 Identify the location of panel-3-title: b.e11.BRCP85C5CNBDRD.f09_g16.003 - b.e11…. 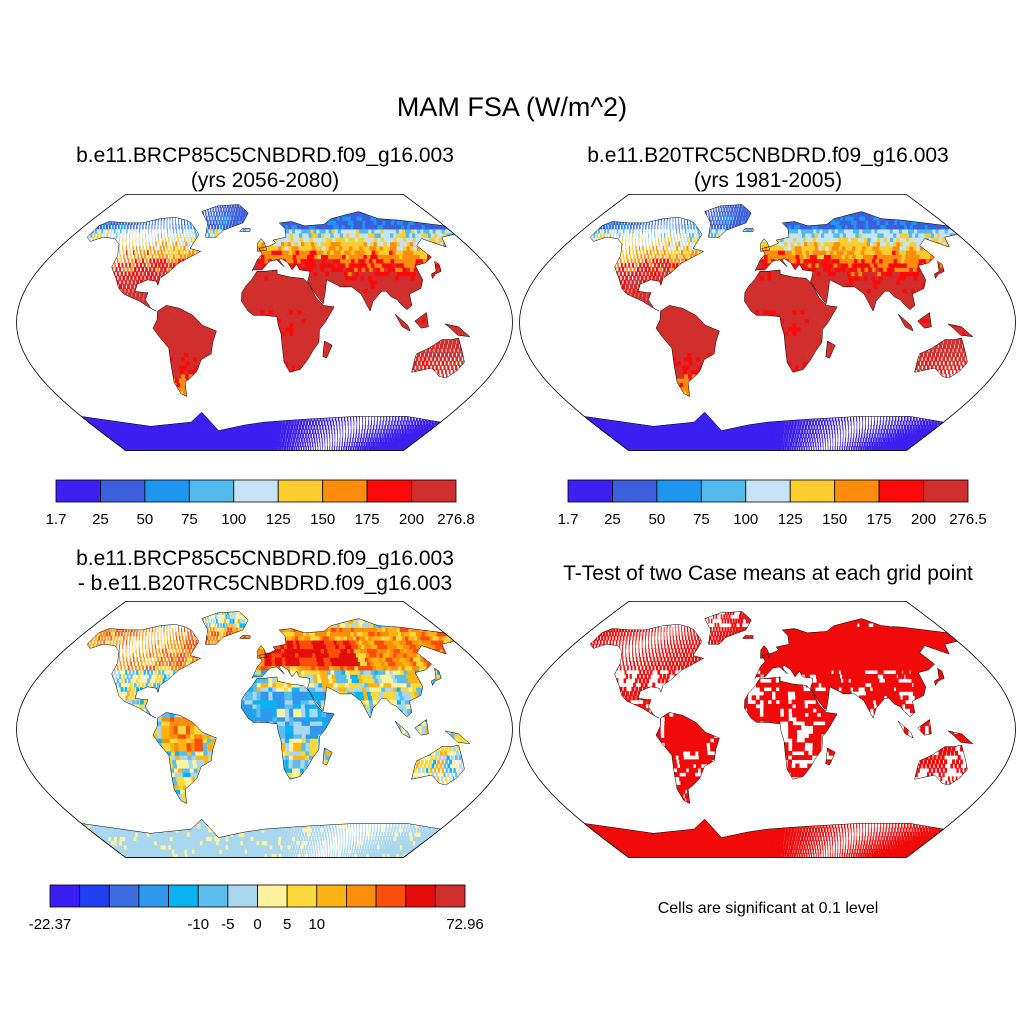
(265, 571).